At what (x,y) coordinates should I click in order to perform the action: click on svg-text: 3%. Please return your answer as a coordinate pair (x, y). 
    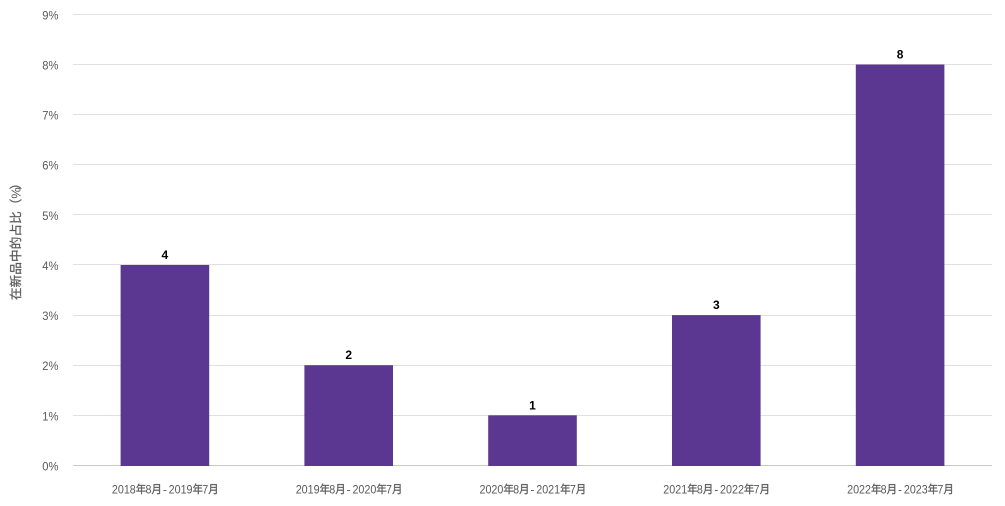
    Looking at the image, I should click on (50, 316).